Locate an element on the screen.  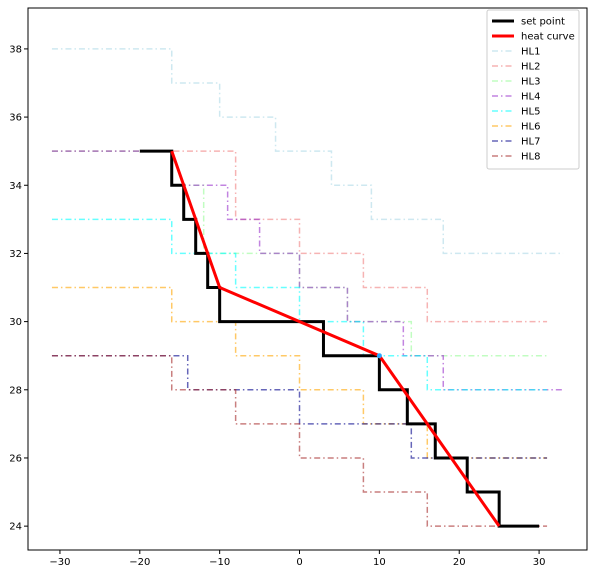
legend-box is located at coordinates (533, 89).